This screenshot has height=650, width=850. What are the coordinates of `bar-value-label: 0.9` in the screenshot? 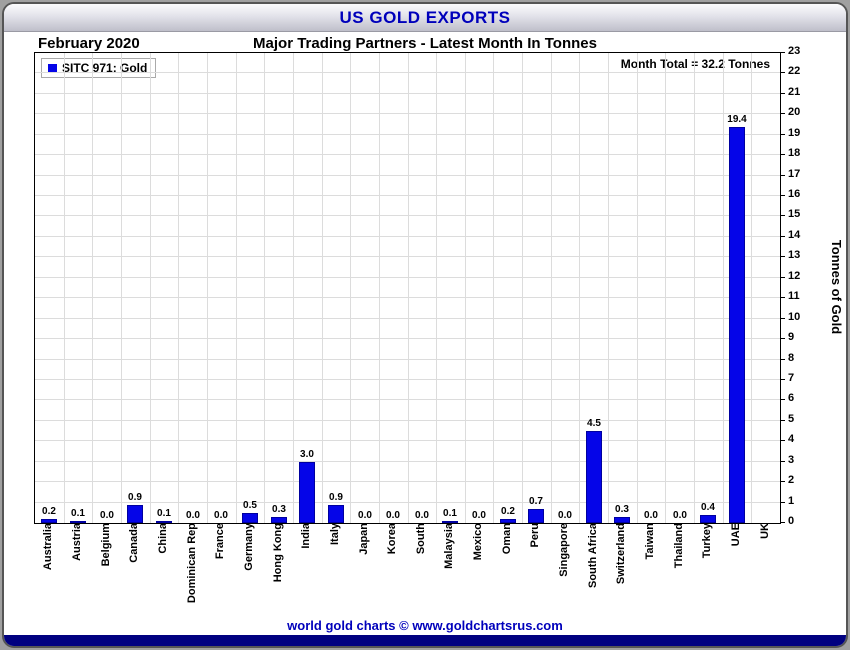 It's located at (135, 497).